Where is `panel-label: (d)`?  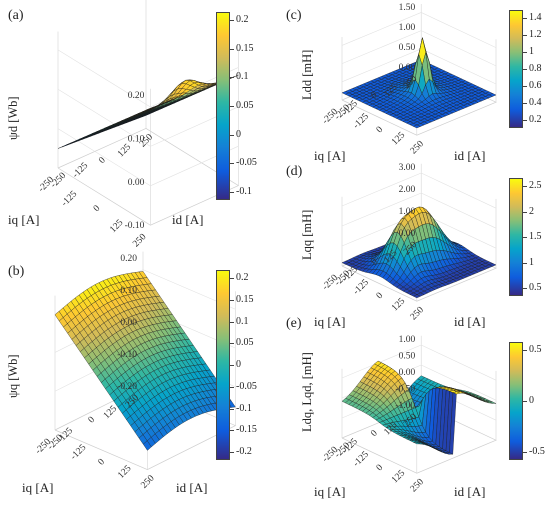
panel-label: (d) is located at coordinates (294, 171).